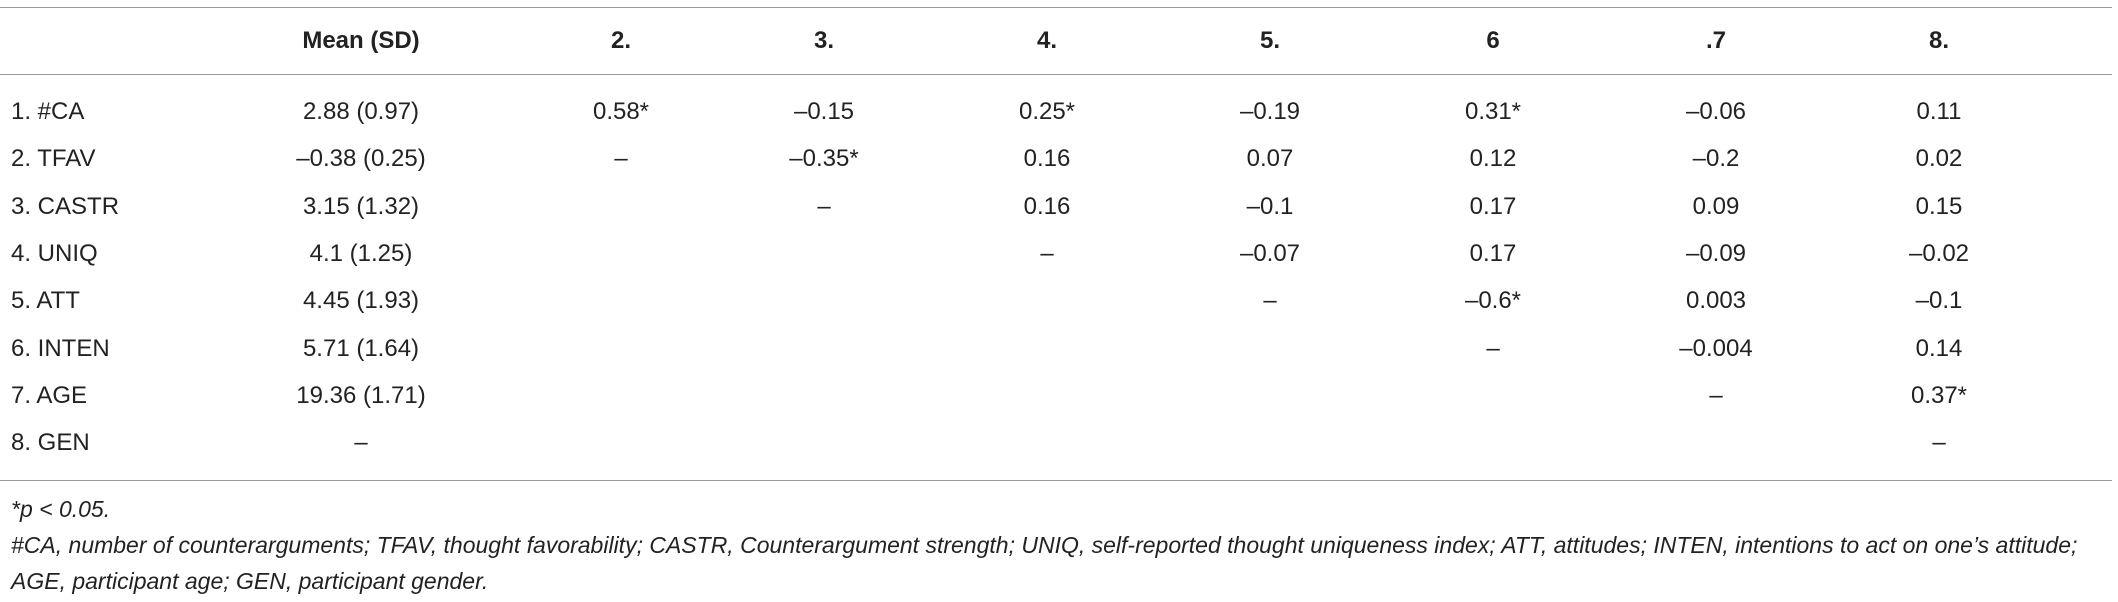  I want to click on row-label: 6. INTEN, so click(60, 348).